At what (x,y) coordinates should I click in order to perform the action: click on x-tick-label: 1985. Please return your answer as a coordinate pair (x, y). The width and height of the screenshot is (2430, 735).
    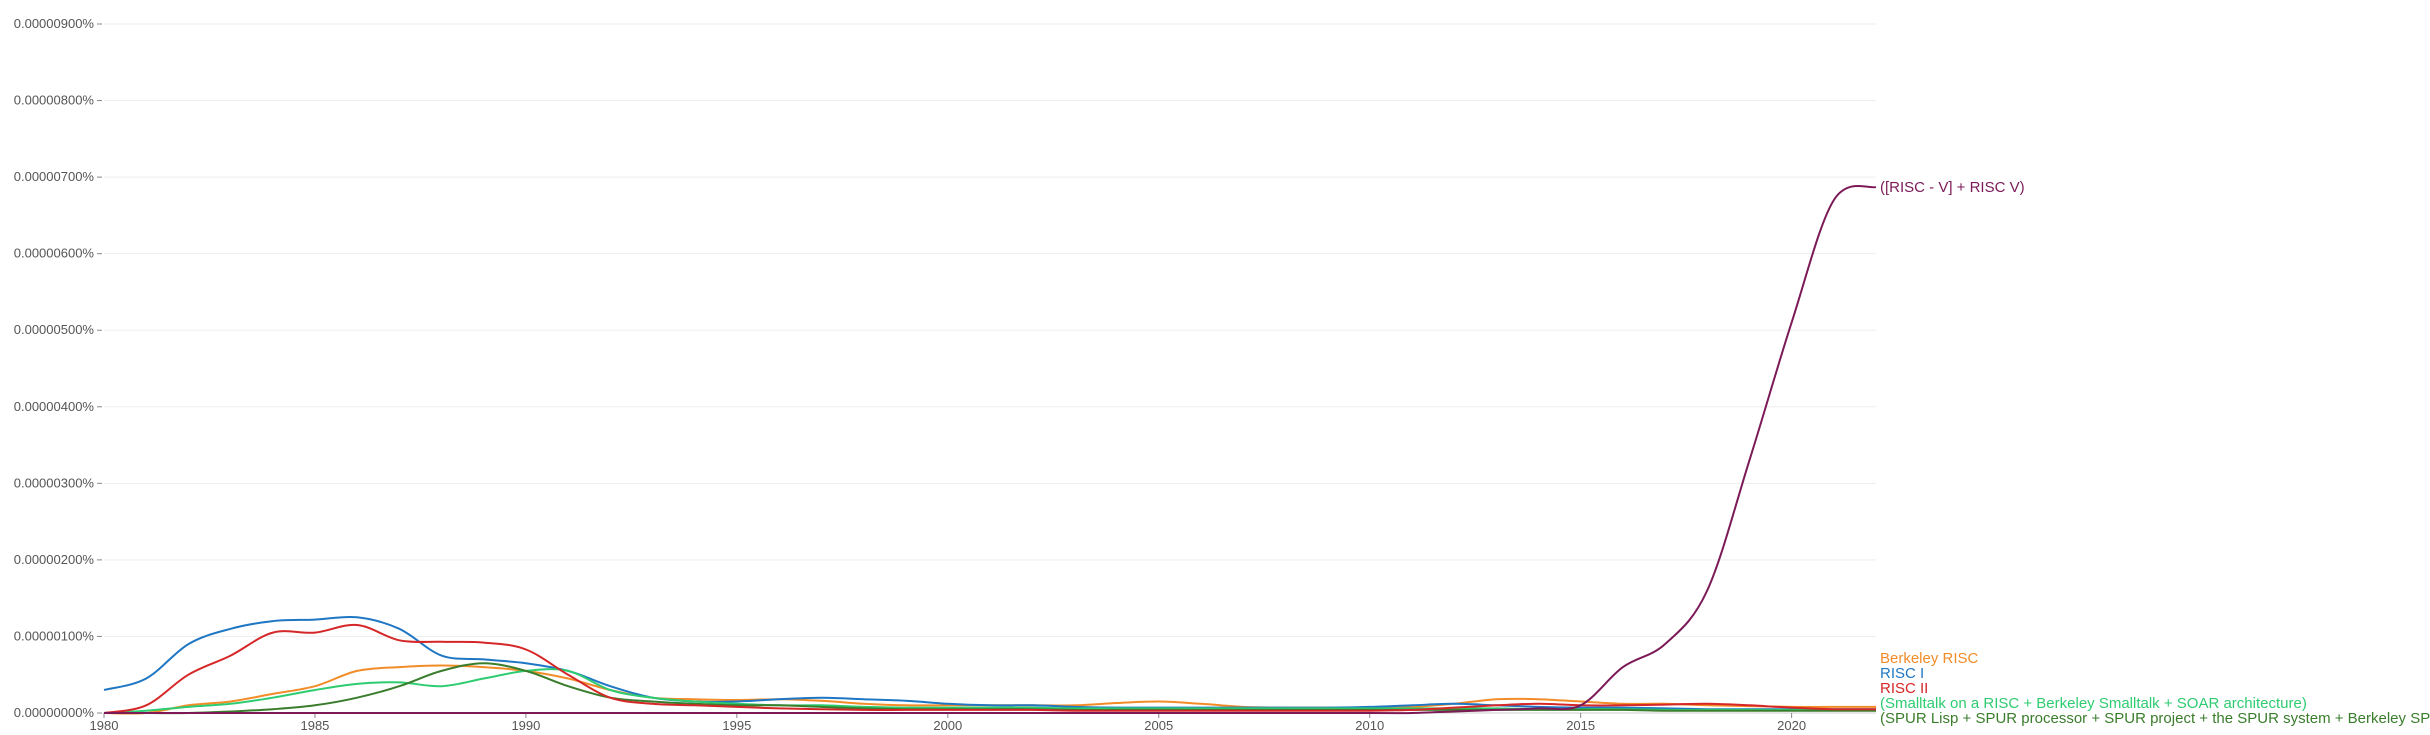
    Looking at the image, I should click on (314, 725).